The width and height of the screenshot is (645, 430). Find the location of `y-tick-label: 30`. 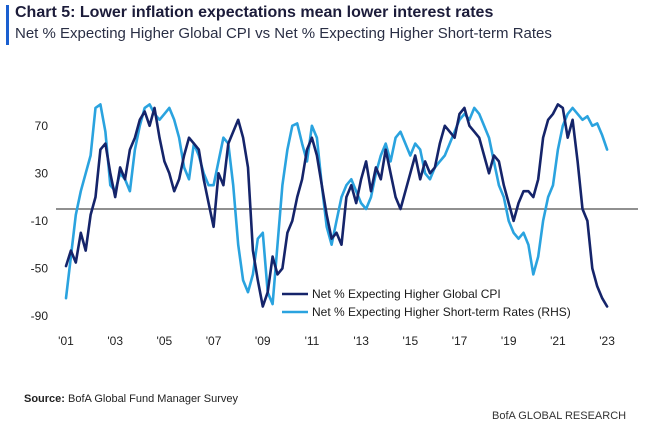

y-tick-label: 30 is located at coordinates (42, 173).